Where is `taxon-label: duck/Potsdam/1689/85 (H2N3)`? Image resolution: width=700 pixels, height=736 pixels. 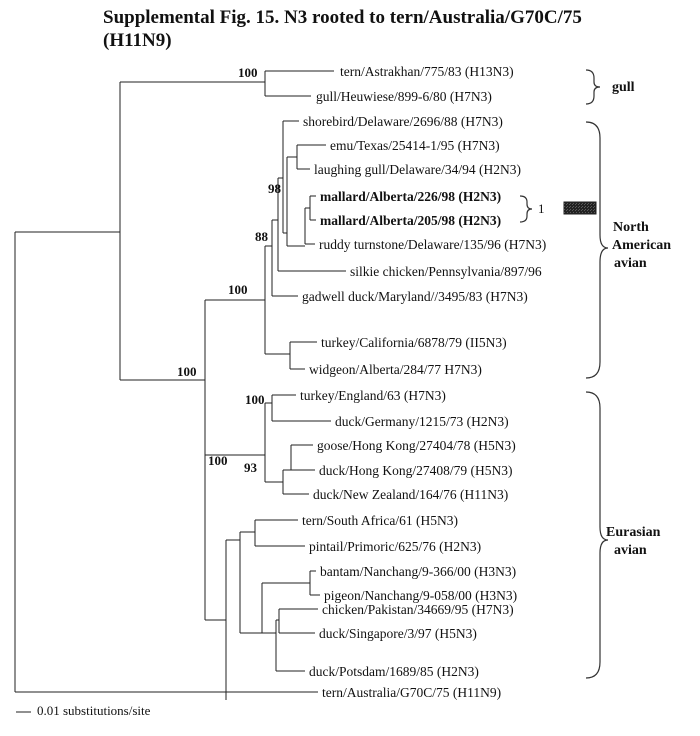 taxon-label: duck/Potsdam/1689/85 (H2N3) is located at coordinates (394, 671).